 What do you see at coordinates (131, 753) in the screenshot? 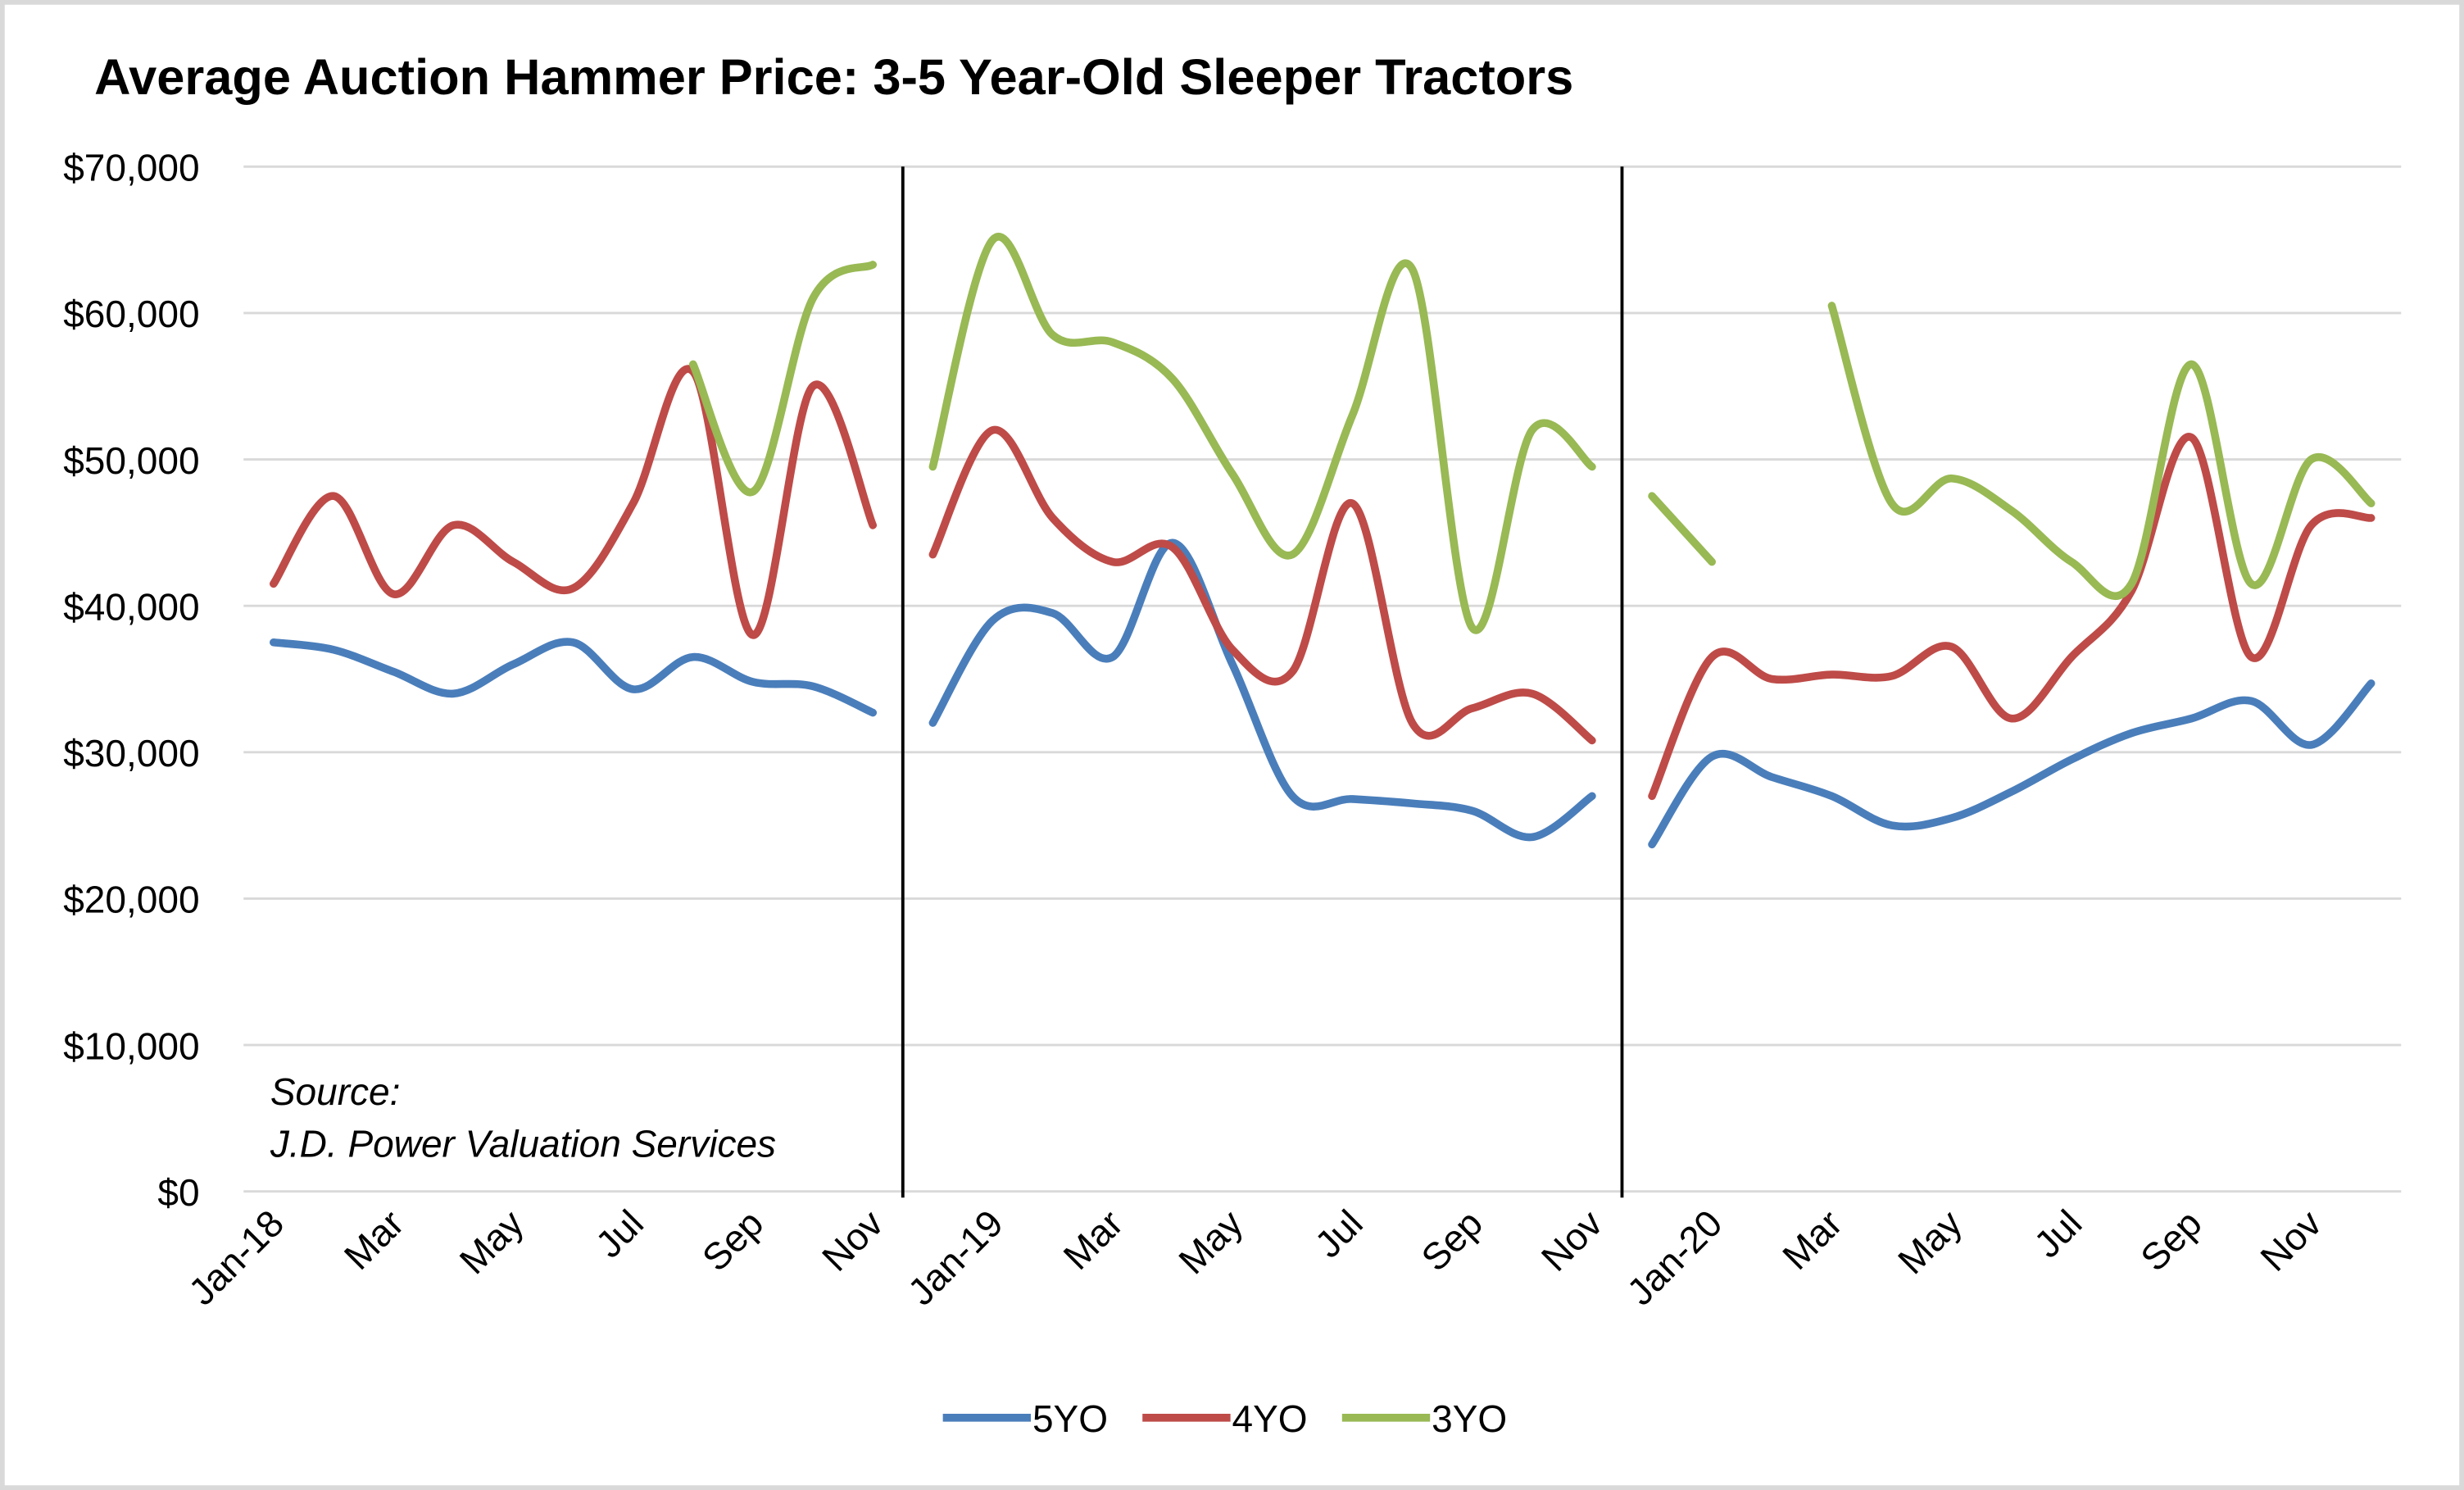
I see `y-tick-label: $30,000` at bounding box center [131, 753].